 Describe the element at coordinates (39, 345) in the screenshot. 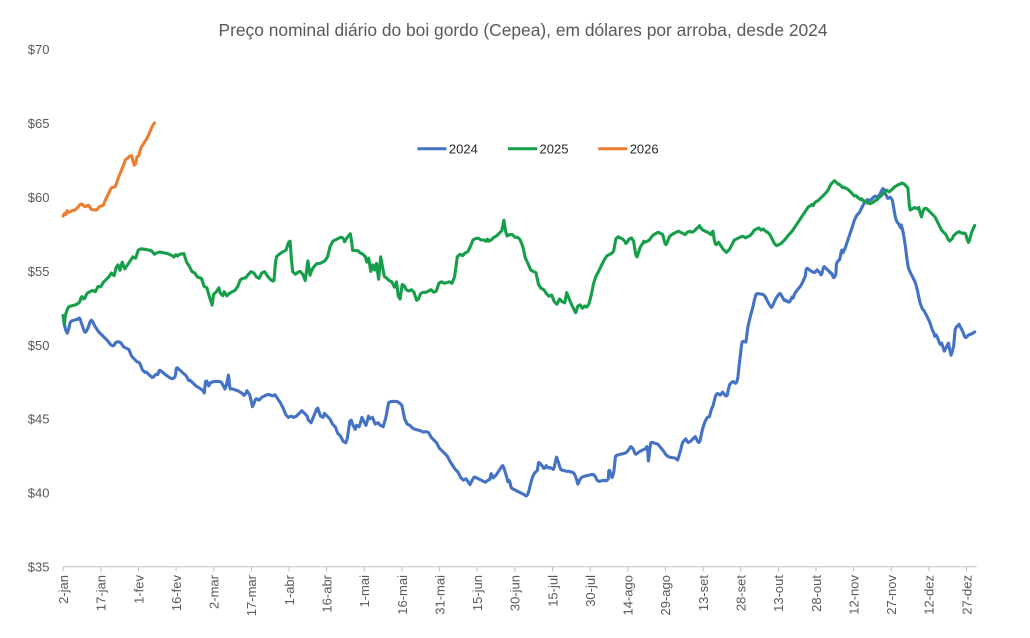

I see `svg-text: $50` at that location.